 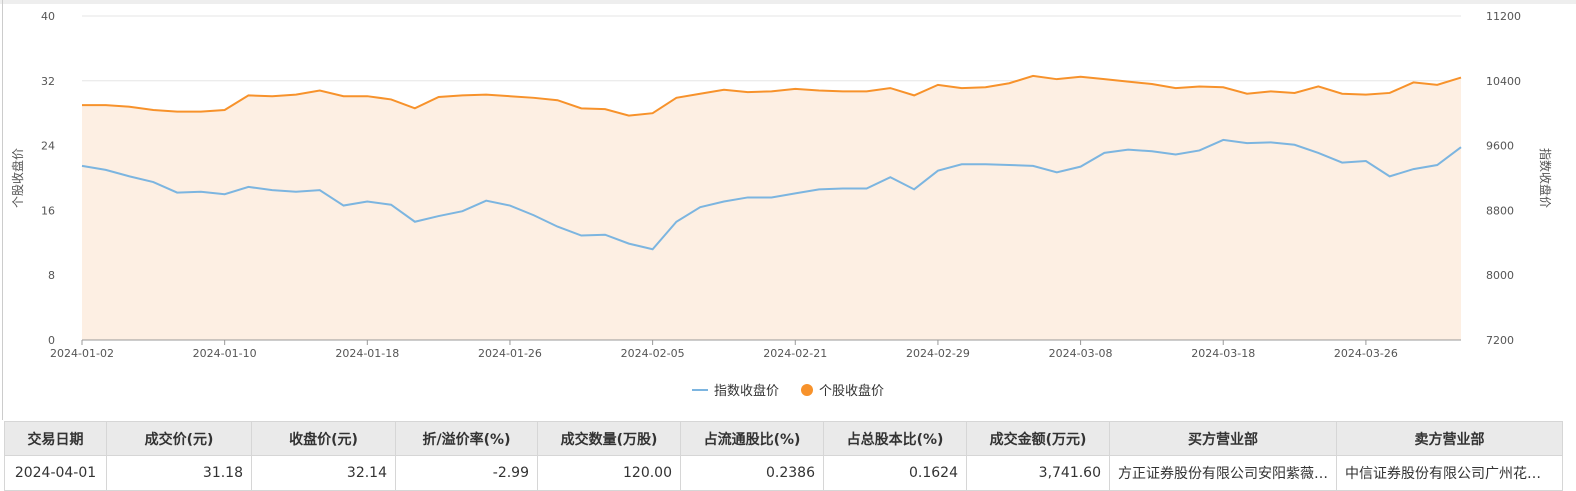 What do you see at coordinates (1449, 473) in the screenshot?
I see `cell-seller: 中信证券股份有限公司广州花城大道证券营业部` at bounding box center [1449, 473].